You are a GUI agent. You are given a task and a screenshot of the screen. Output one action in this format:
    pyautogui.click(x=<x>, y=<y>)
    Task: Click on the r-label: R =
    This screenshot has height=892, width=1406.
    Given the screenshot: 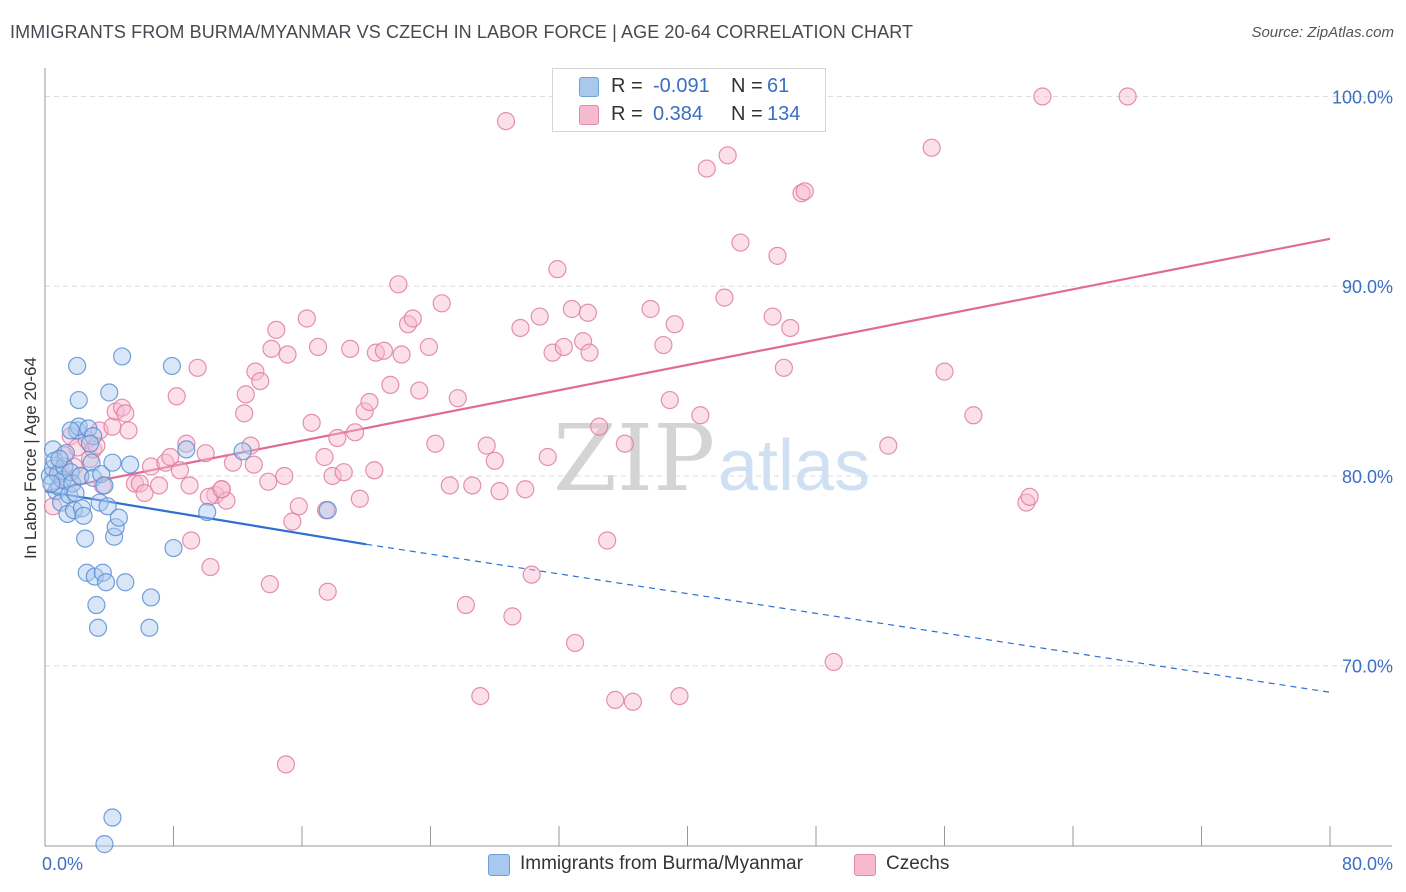 What is the action you would take?
    pyautogui.click(x=627, y=86)
    